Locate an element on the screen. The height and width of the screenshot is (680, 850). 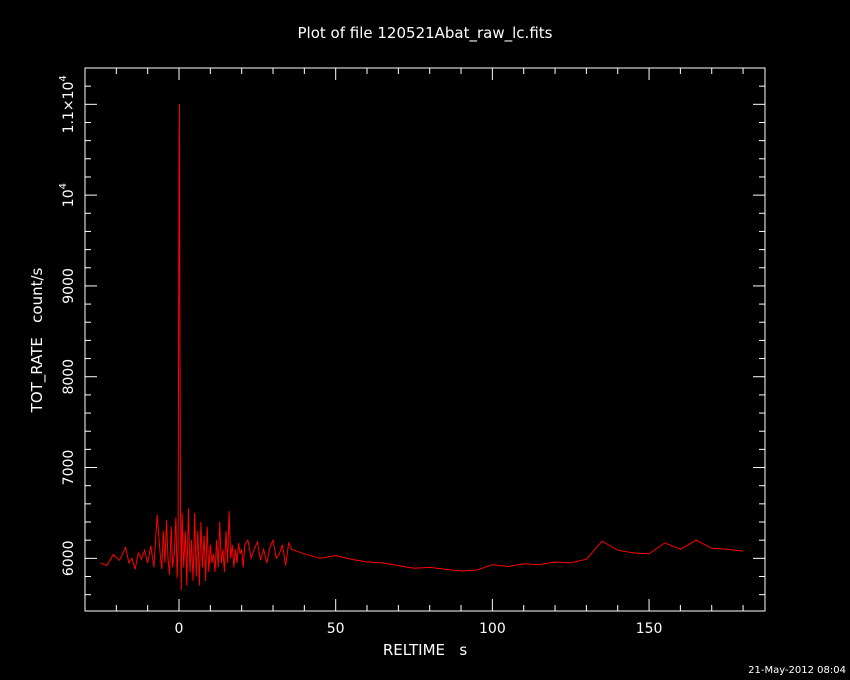
y-tick-label: 6000 is located at coordinates (69, 559).